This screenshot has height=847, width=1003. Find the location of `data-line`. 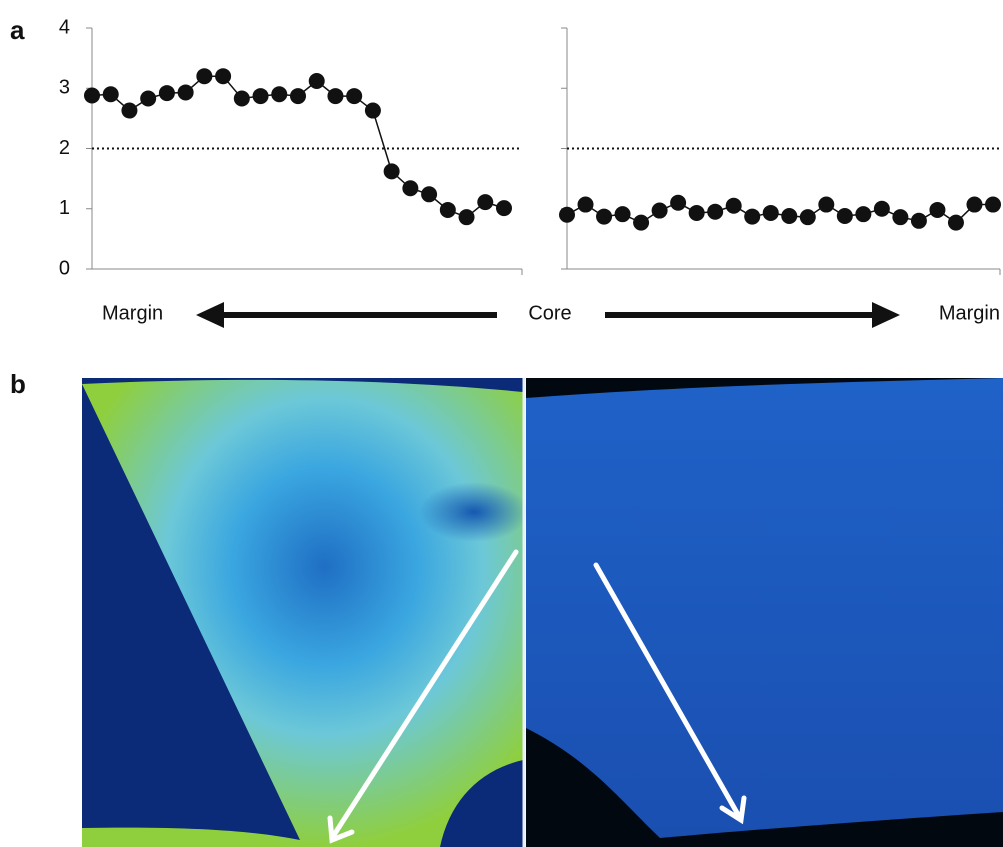

data-line is located at coordinates (779, 212).